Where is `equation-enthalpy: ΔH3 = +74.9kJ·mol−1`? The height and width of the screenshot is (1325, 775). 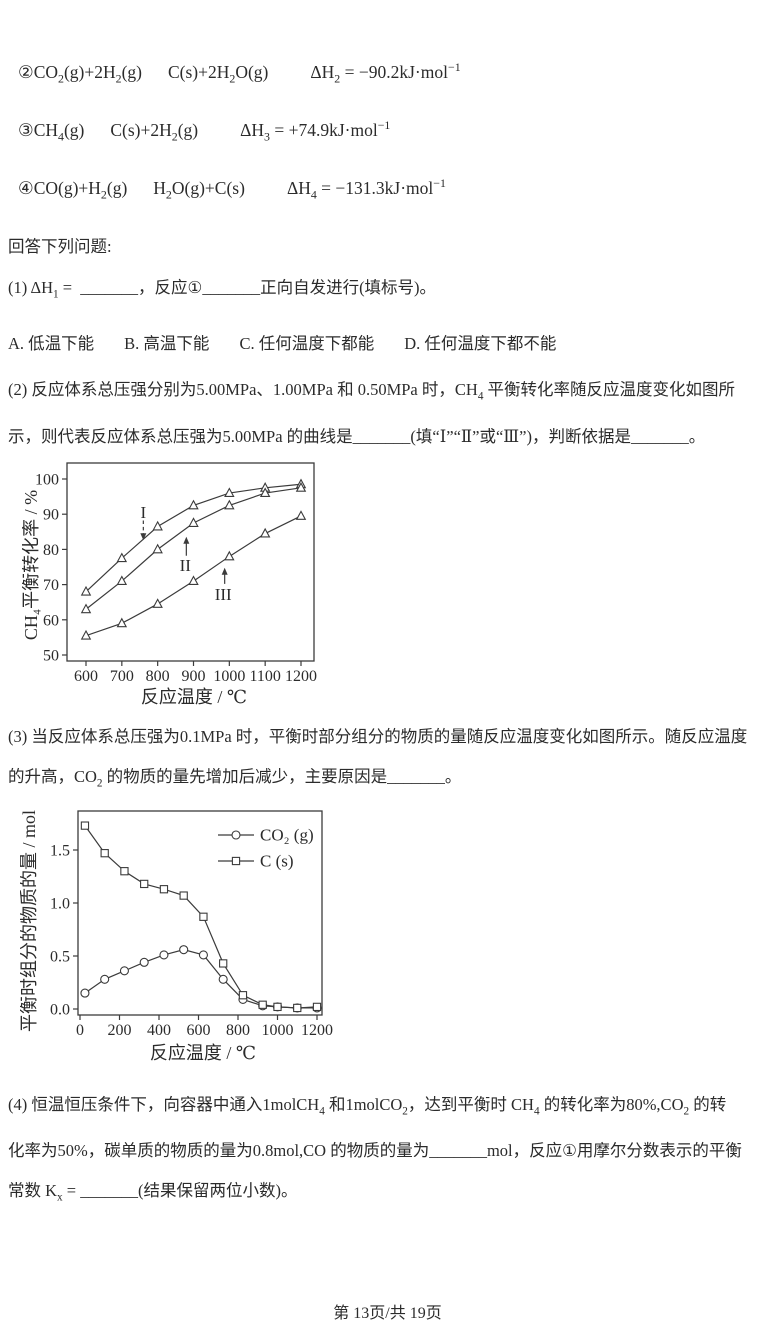
equation-enthalpy: ΔH3 = +74.9kJ·mol−1 is located at coordinates (315, 131).